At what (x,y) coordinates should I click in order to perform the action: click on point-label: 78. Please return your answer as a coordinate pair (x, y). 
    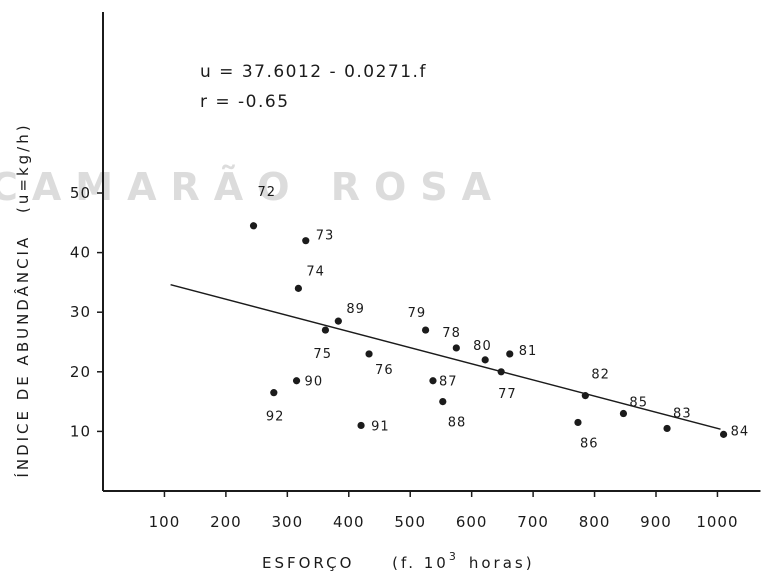
    Looking at the image, I should click on (451, 333).